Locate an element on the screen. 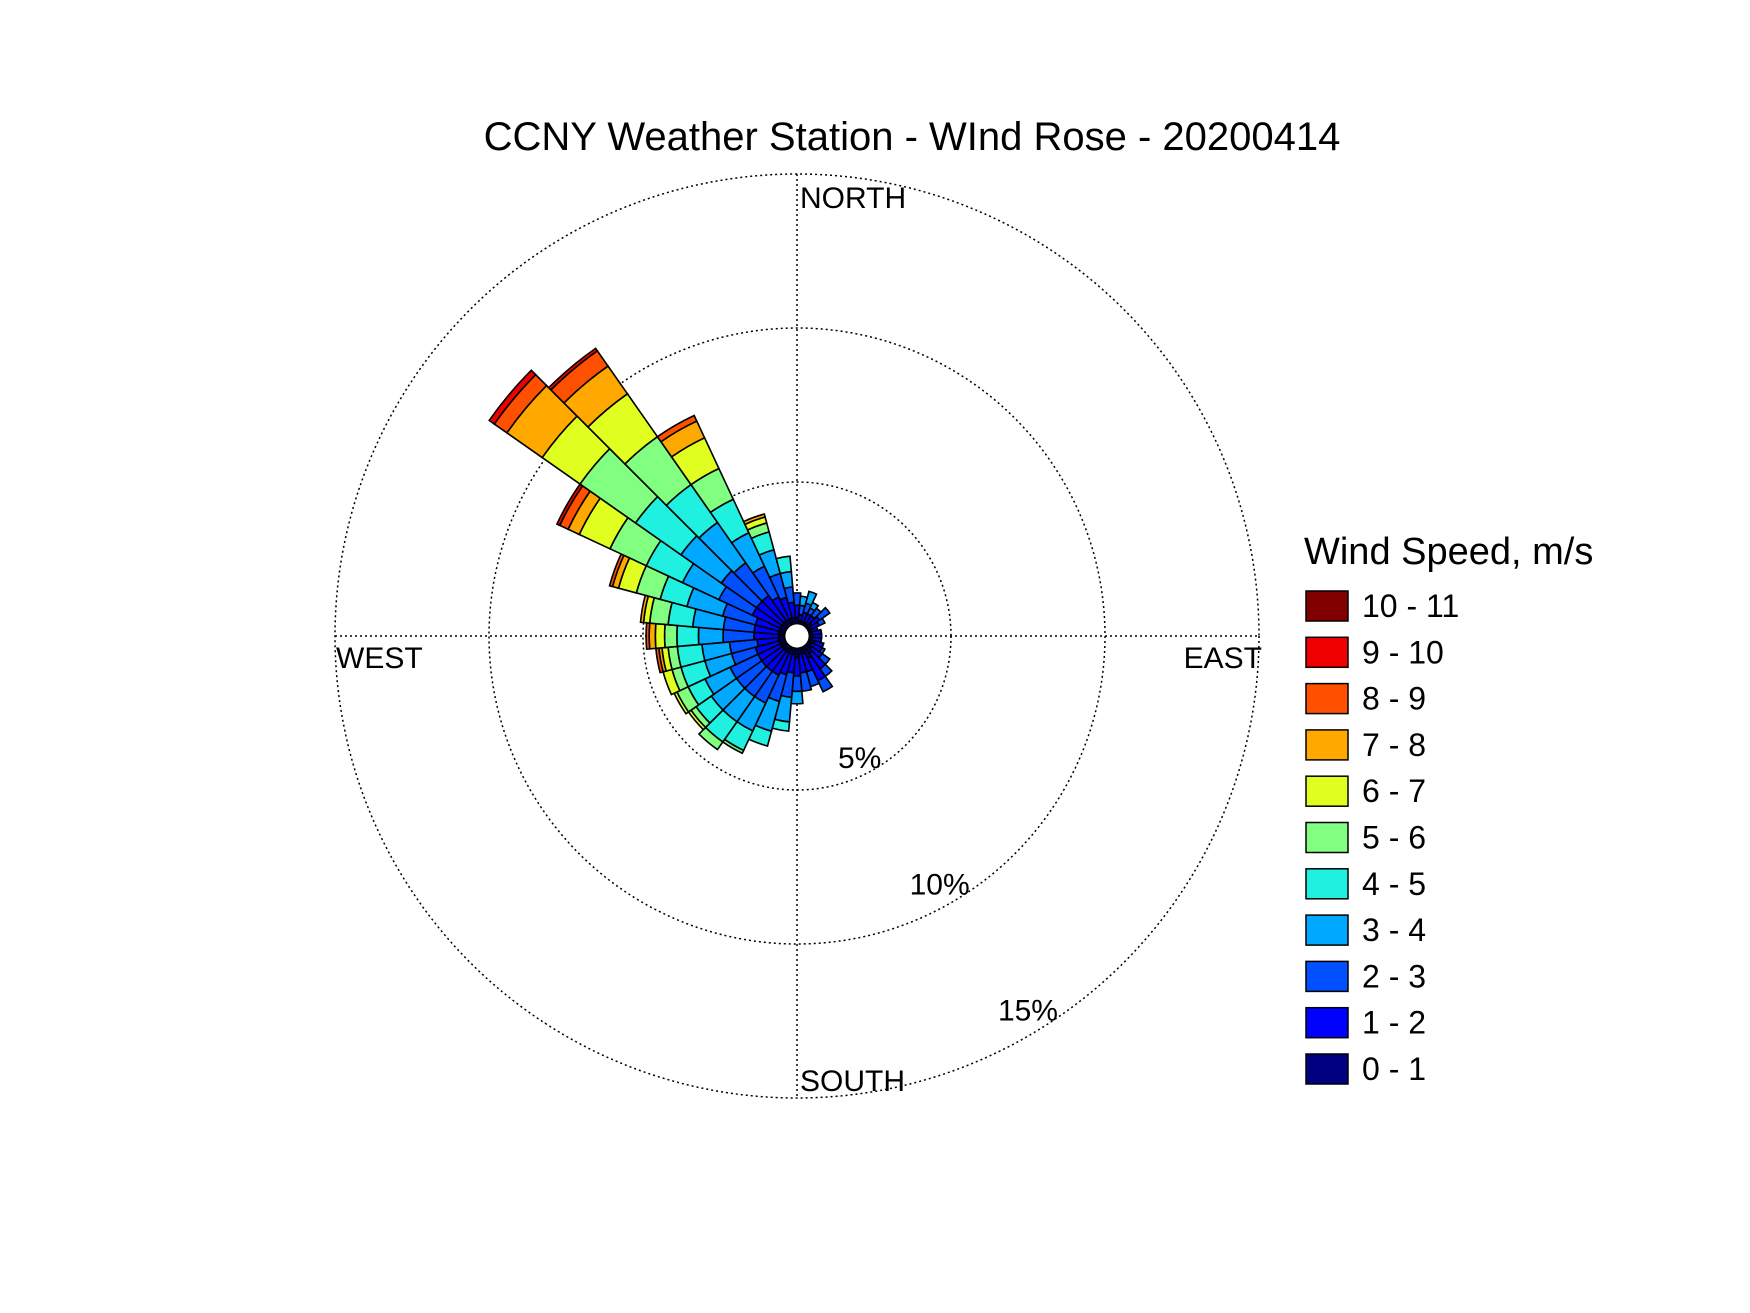 This screenshot has height=1313, width=1750. direction-label-west: WEST is located at coordinates (379, 658).